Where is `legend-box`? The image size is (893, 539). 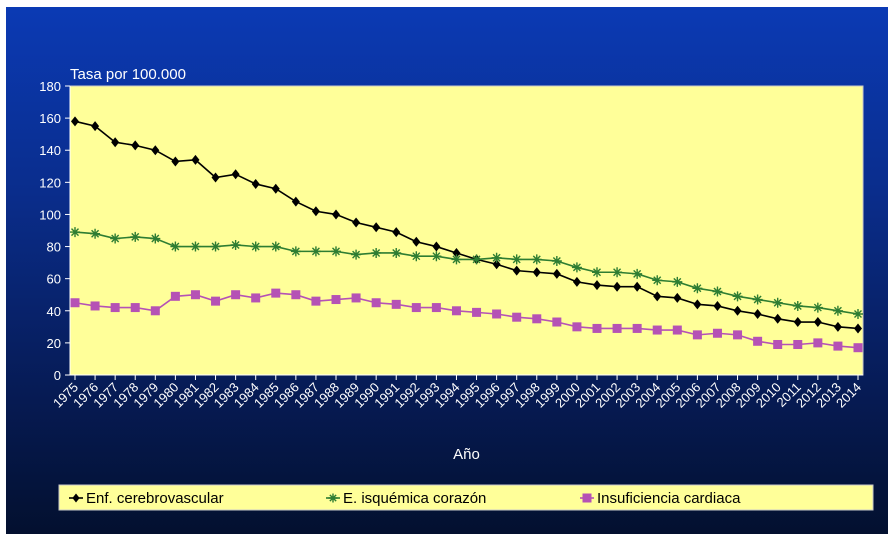 legend-box is located at coordinates (466, 497).